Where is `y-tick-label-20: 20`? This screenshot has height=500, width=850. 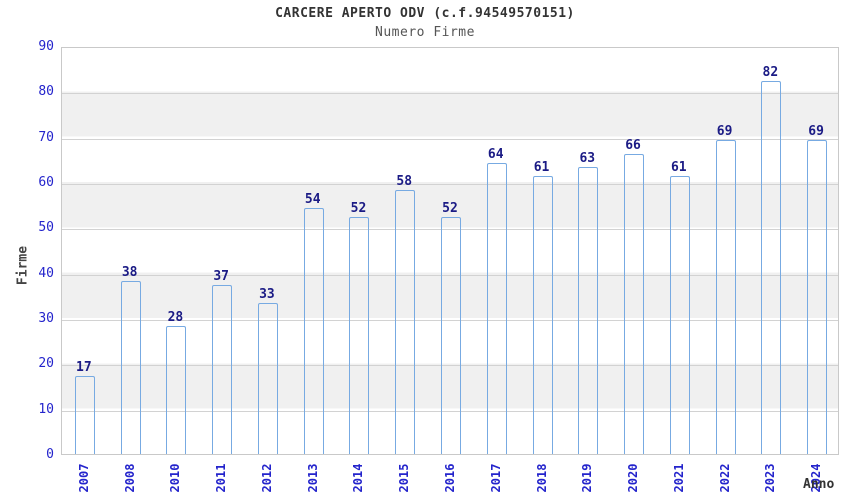 y-tick-label-20: 20 is located at coordinates (46, 364).